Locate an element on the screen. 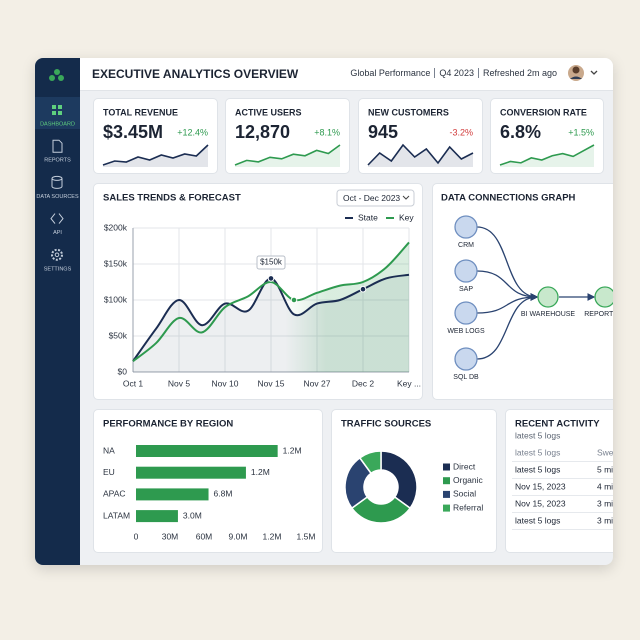 The image size is (640, 640). y-tick-label: $150k is located at coordinates (116, 263).